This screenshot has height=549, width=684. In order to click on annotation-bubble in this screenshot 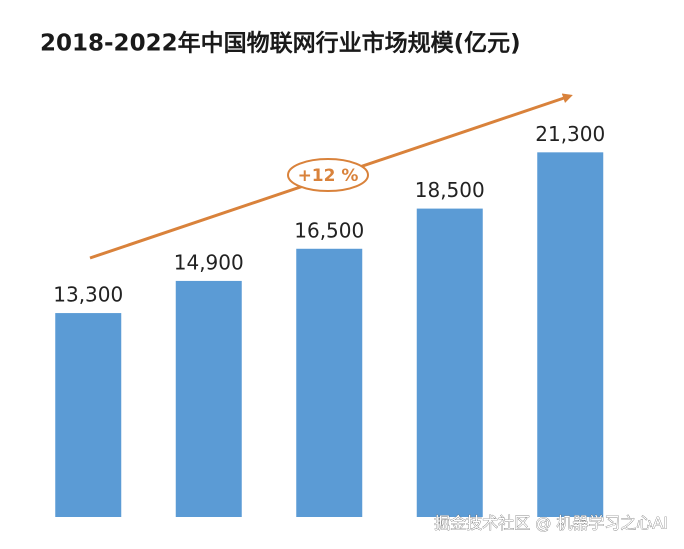, I will do `click(328, 175)`.